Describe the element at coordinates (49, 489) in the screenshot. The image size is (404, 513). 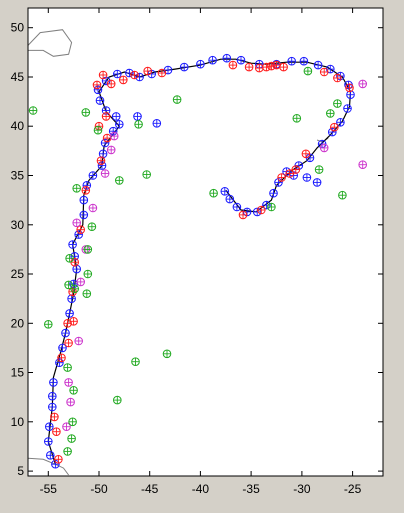
I see `x-tick-label-0: -55` at that location.